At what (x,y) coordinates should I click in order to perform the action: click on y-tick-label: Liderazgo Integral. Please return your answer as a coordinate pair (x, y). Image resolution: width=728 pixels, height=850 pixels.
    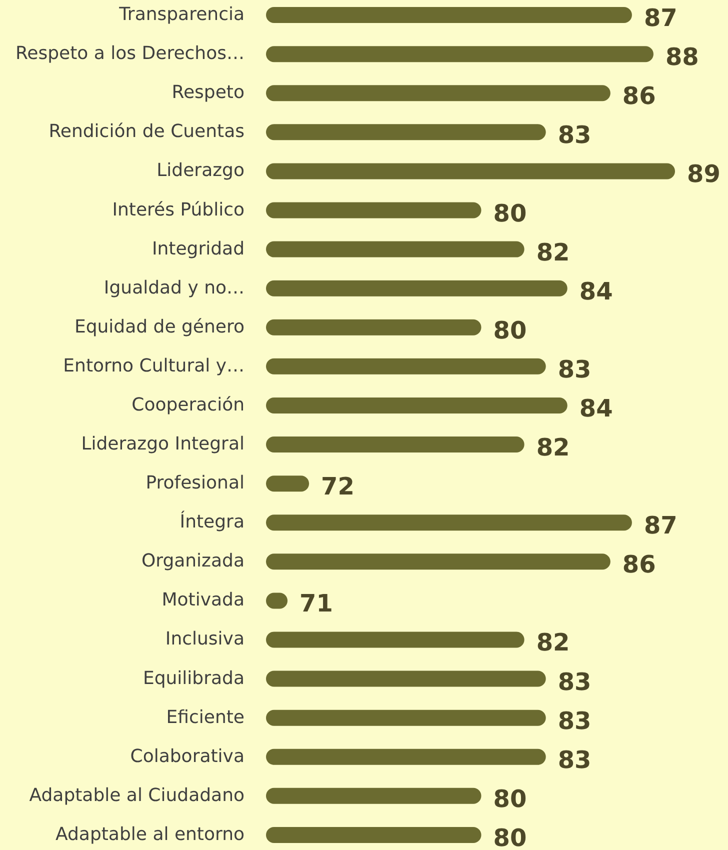
    Looking at the image, I should click on (162, 444).